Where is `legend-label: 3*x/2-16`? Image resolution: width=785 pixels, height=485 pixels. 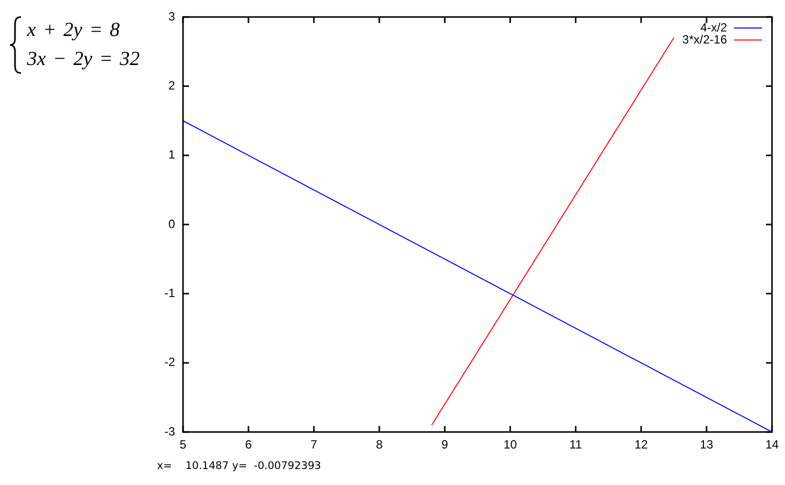 legend-label: 3*x/2-16 is located at coordinates (705, 39).